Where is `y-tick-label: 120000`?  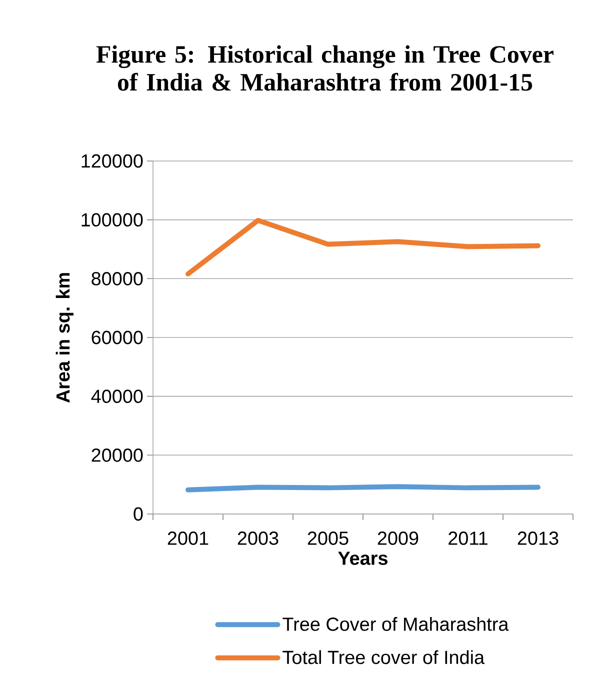 y-tick-label: 120000 is located at coordinates (112, 161).